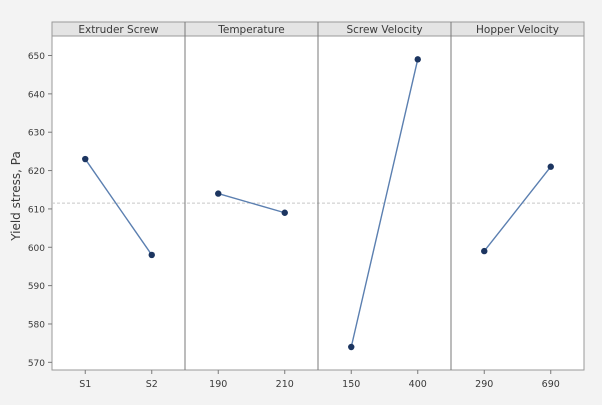  What do you see at coordinates (418, 384) in the screenshot?
I see `x-tick-label: 400` at bounding box center [418, 384].